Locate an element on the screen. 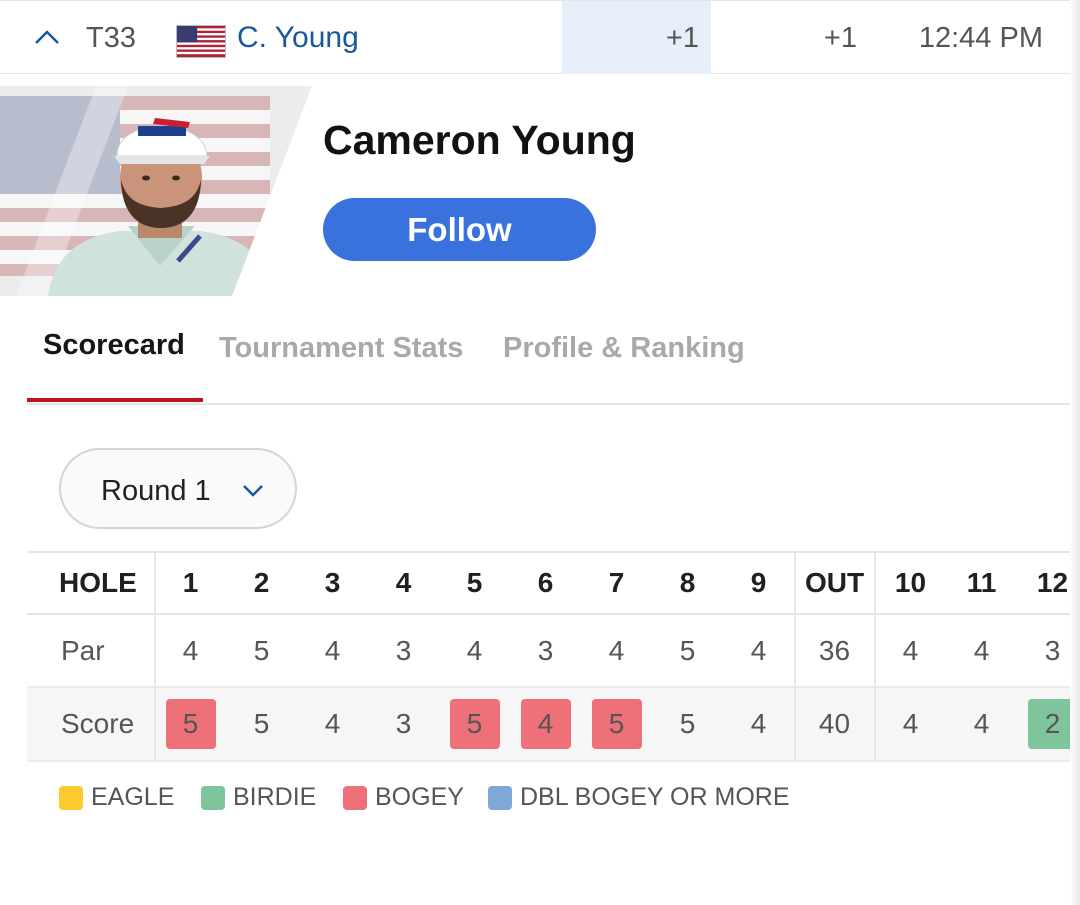 Image resolution: width=1080 pixels, height=905 pixels. legend-swatch-bogey is located at coordinates (355, 797).